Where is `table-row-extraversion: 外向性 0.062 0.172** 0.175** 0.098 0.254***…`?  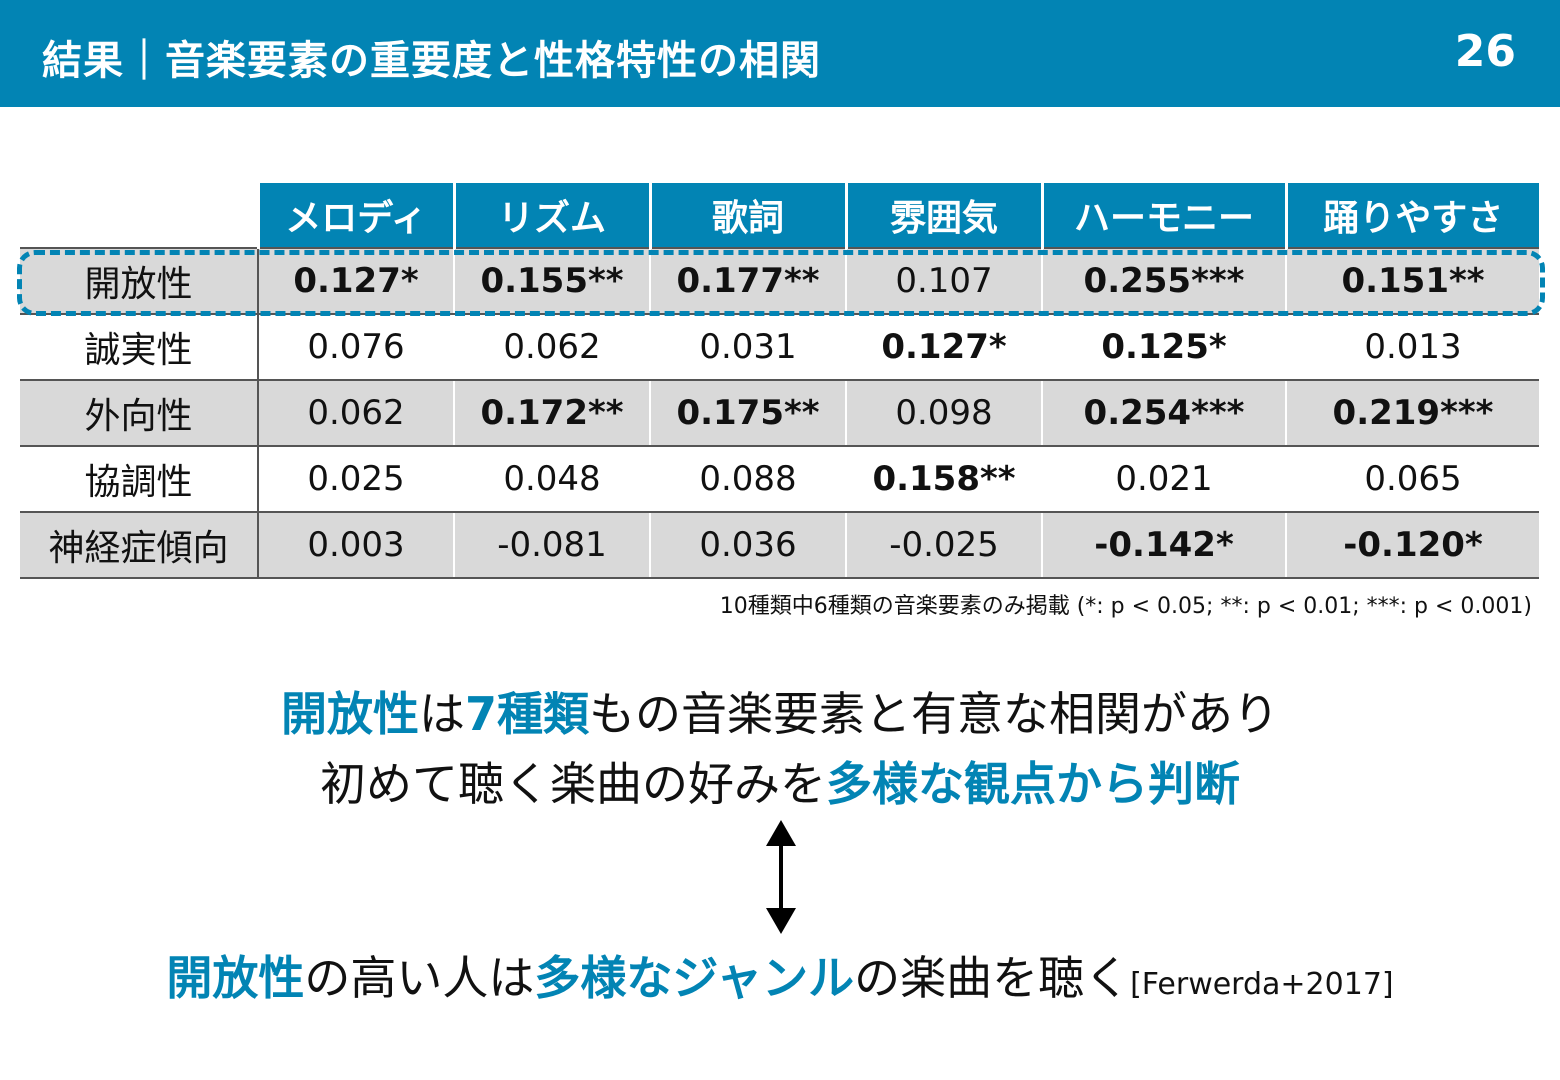 table-row-extraversion: 外向性 0.062 0.172** 0.175** 0.098 0.254***… is located at coordinates (779, 413).